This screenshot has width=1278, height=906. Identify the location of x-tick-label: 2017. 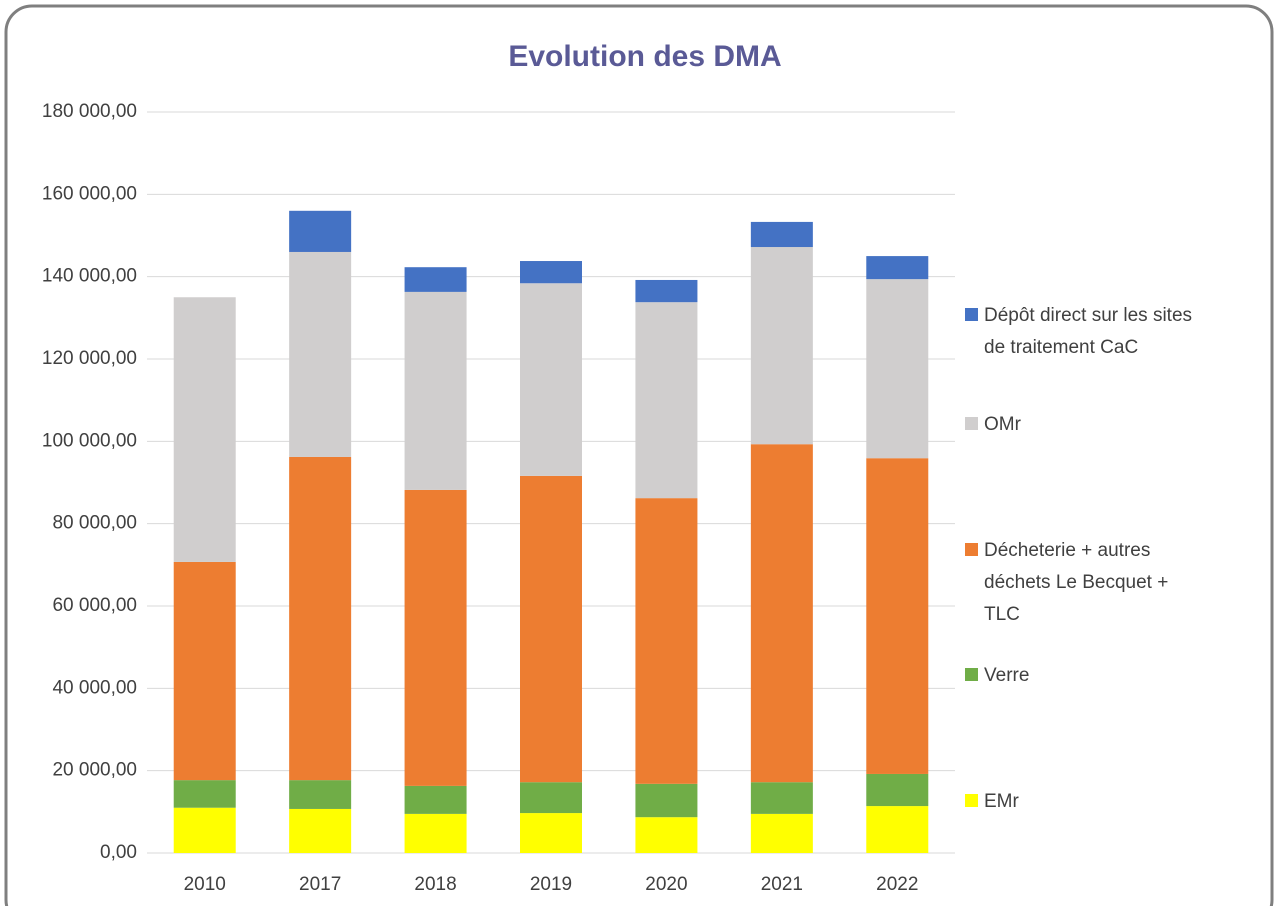
(320, 884).